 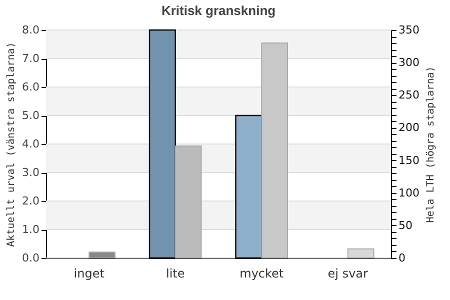 What do you see at coordinates (31, 172) in the screenshot?
I see `y-tick-label: 3.0` at bounding box center [31, 172].